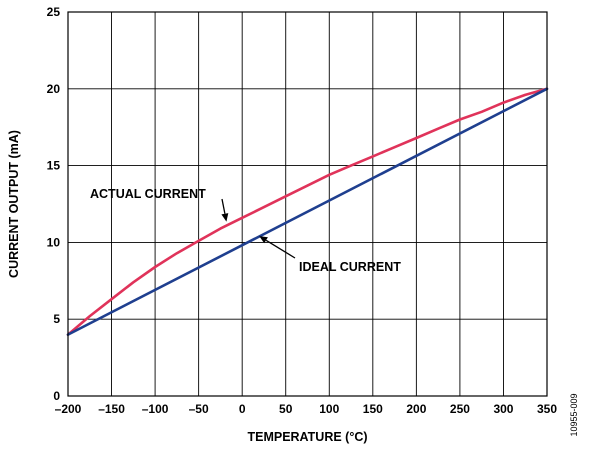  I want to click on y-tick-label: 25, so click(54, 12).